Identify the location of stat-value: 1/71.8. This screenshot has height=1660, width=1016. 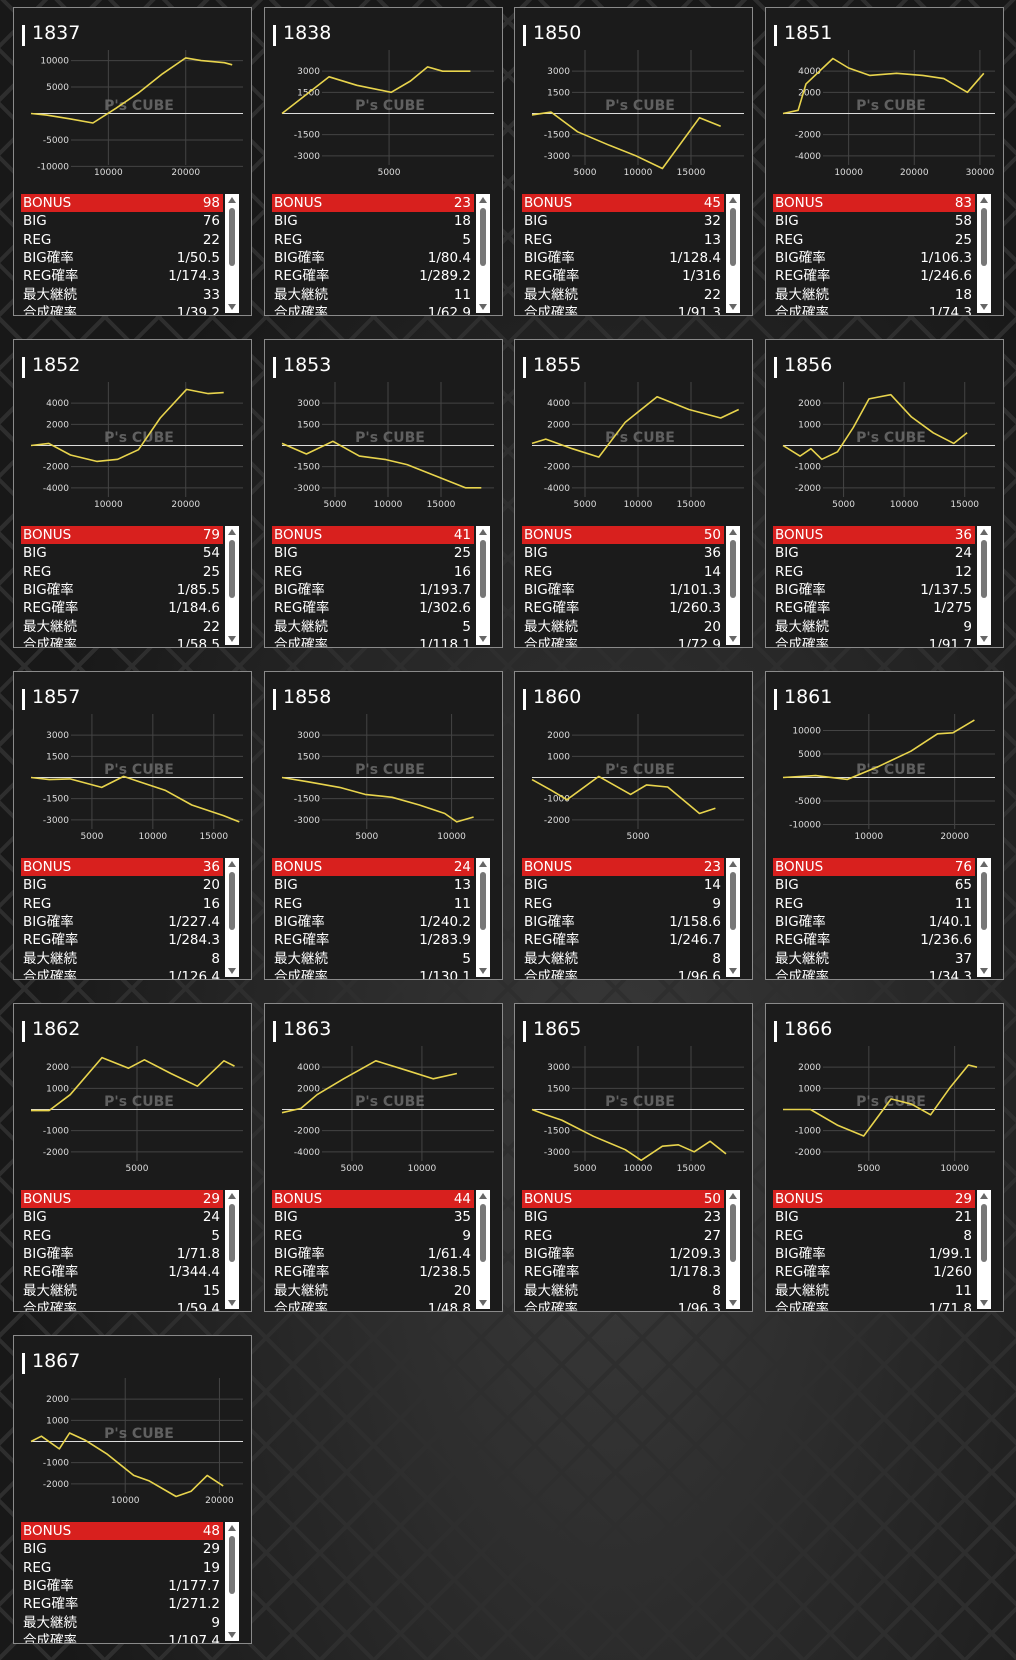
(198, 1253).